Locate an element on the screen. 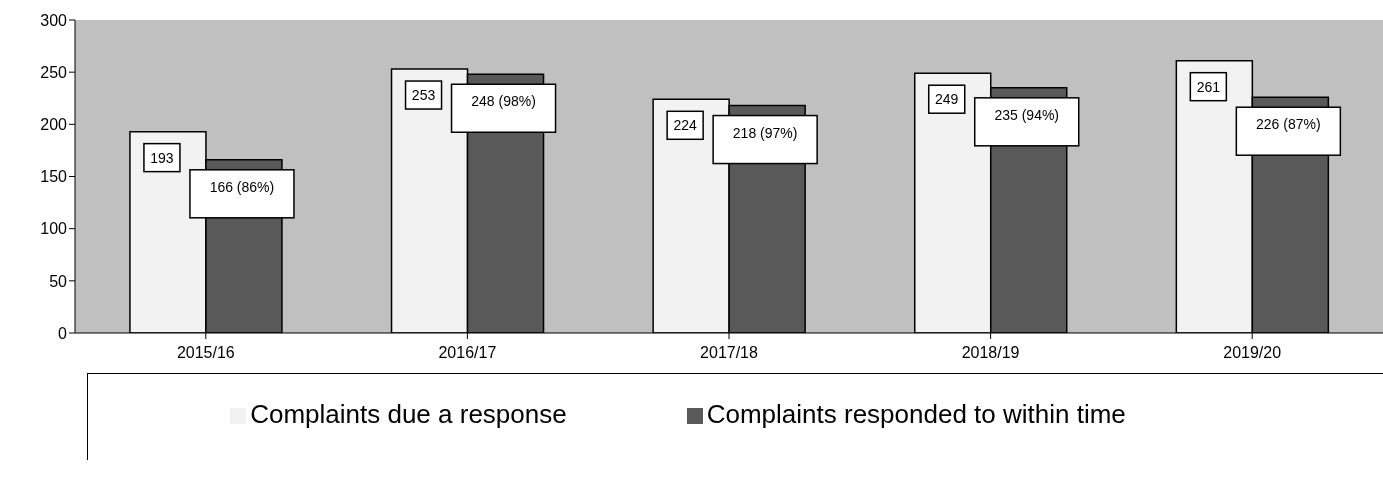 The height and width of the screenshot is (489, 1383). data-label: 226 (87%) is located at coordinates (1288, 124).